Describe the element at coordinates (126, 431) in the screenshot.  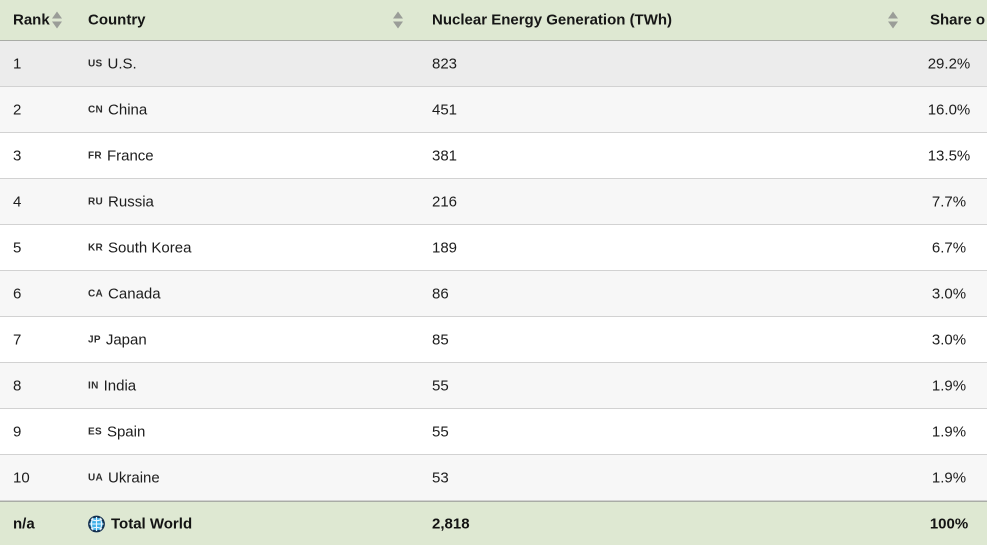
I see `country-name-label: Spain` at that location.